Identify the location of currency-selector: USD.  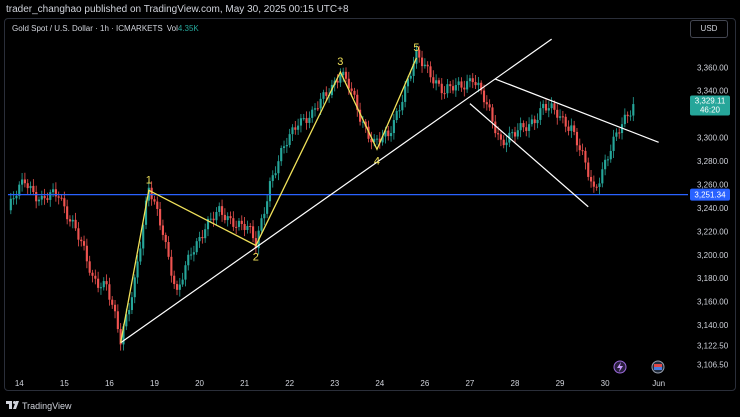
(709, 29).